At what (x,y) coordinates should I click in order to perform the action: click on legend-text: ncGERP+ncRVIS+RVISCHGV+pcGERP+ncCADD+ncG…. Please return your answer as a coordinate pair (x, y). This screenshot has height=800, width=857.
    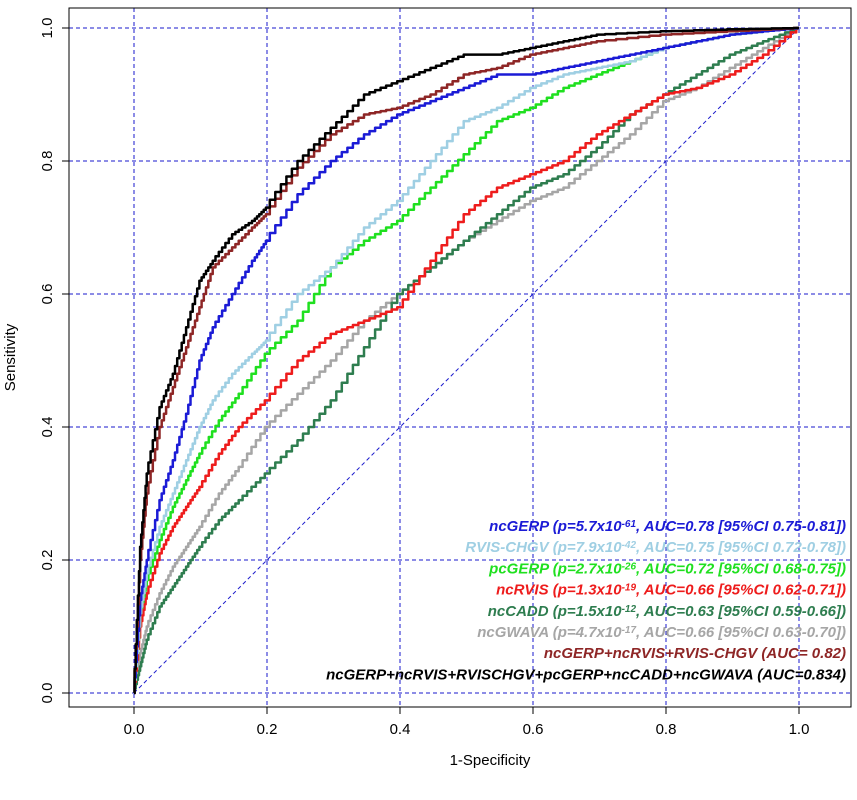
    Looking at the image, I should click on (586, 674).